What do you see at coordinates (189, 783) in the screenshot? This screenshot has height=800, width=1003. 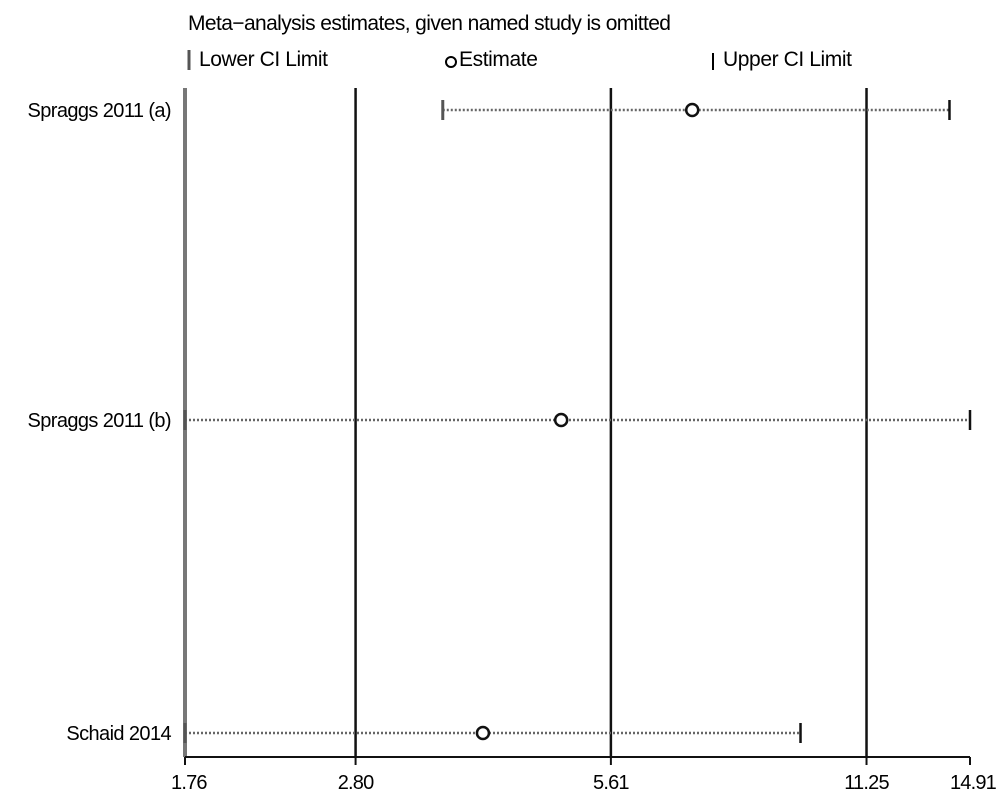 I see `x-tick-label: 1.76` at bounding box center [189, 783].